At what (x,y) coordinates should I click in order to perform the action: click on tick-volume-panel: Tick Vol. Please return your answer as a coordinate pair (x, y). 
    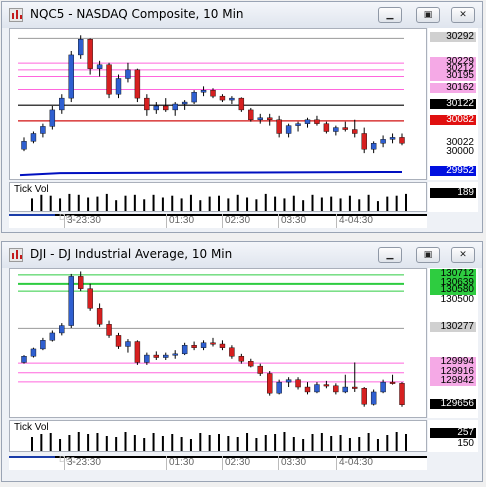
    Looking at the image, I should click on (218, 197).